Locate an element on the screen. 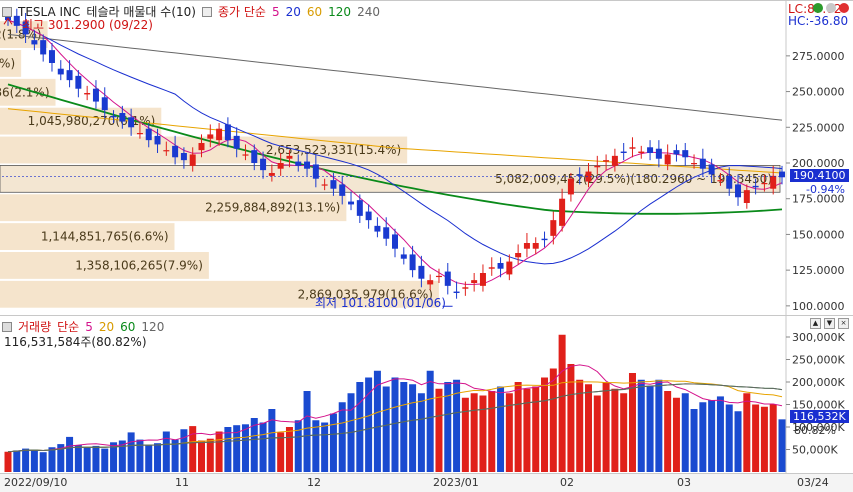 This screenshot has height=492, width=853. legend-symbol: TESLA INC is located at coordinates (49, 11).